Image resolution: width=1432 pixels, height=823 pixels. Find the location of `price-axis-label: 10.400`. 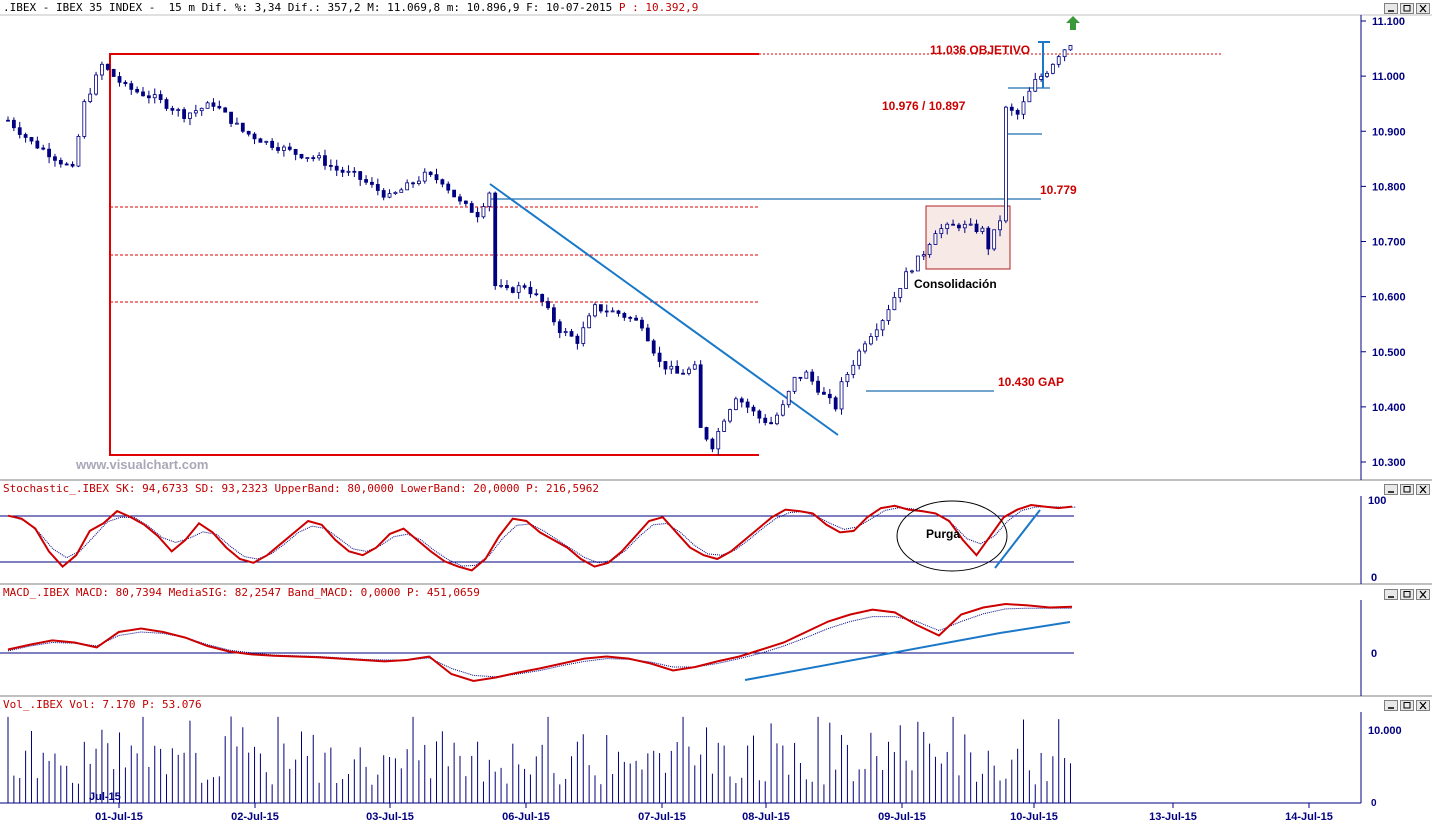

price-axis-label: 10.400 is located at coordinates (1389, 408).